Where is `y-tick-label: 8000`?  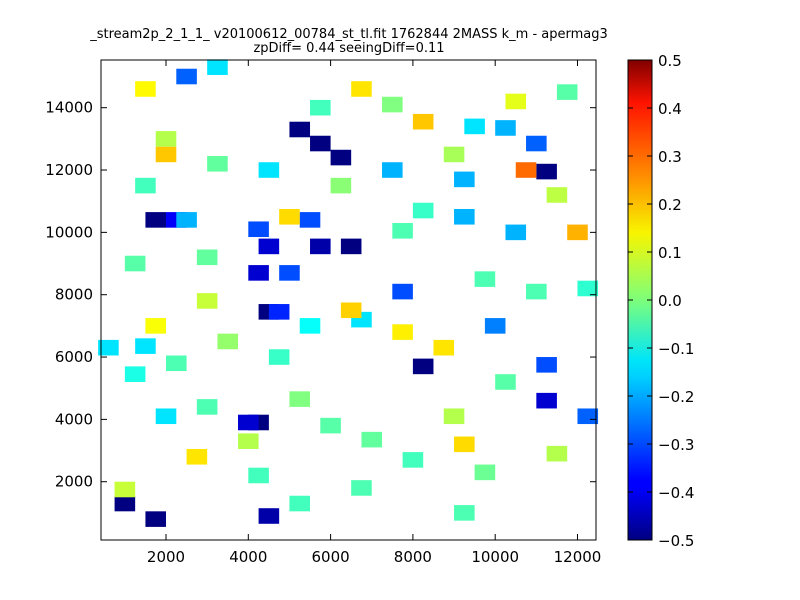 y-tick-label: 8000 is located at coordinates (74, 295).